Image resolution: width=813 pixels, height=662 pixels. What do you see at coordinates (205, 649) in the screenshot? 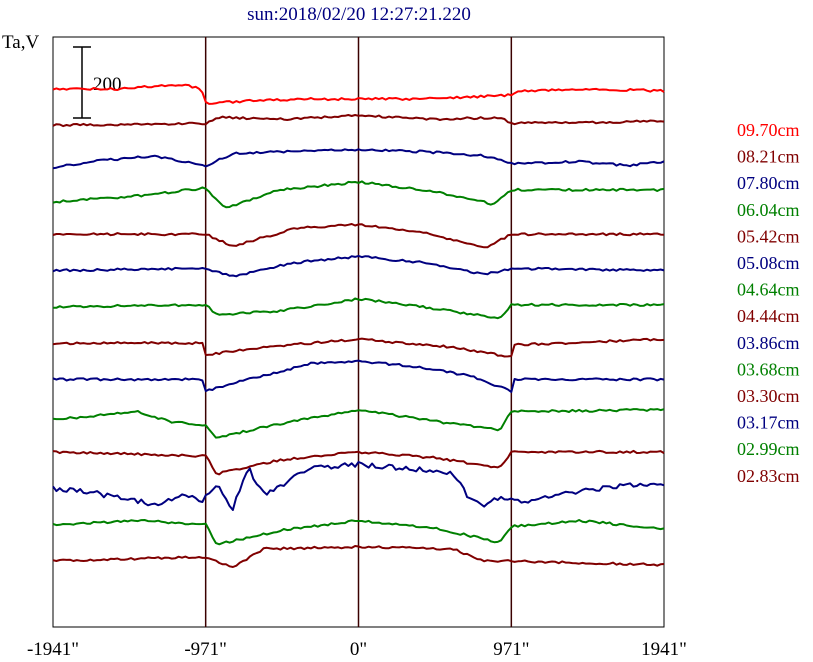
I see `x-tick-label-1: -971"` at bounding box center [205, 649].